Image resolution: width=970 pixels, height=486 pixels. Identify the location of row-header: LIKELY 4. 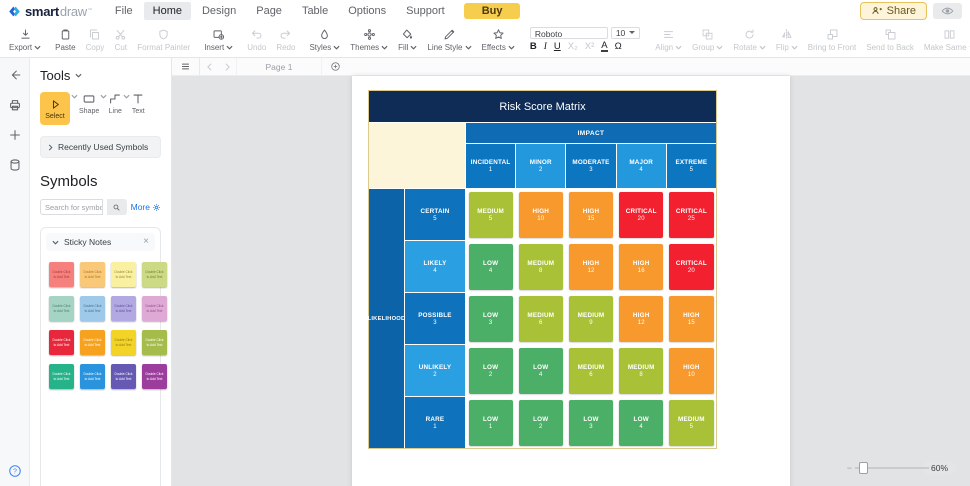
(435, 266).